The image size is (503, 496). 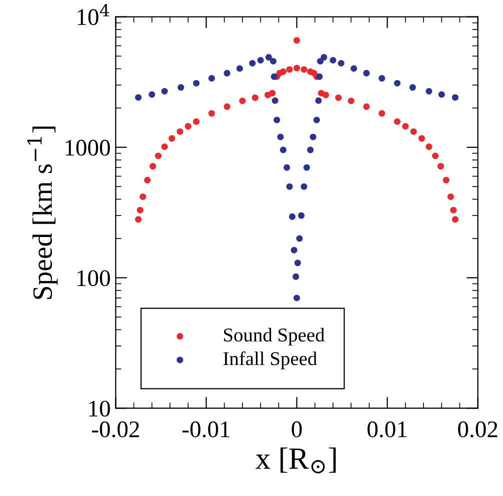 What do you see at coordinates (115, 429) in the screenshot?
I see `x-tick-label: -0.02` at bounding box center [115, 429].